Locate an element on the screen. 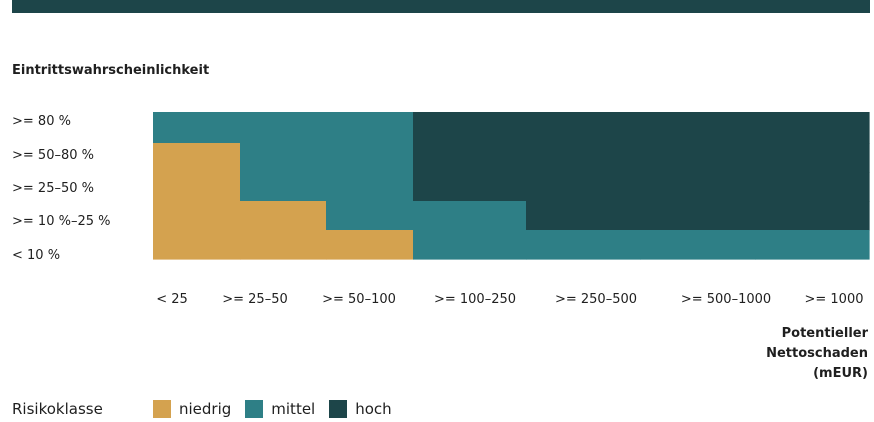  legend-item-niedrig: niedrig is located at coordinates (192, 409).